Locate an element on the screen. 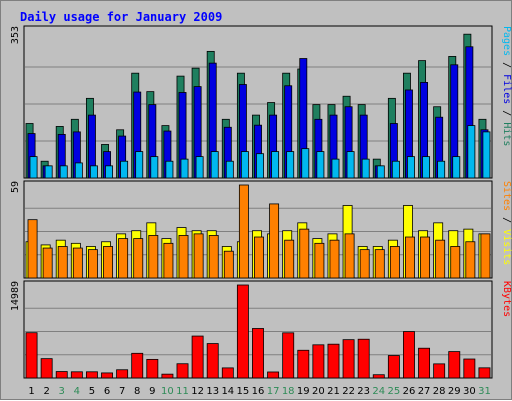 The image size is (512, 401). day-label: 20 is located at coordinates (318, 391).